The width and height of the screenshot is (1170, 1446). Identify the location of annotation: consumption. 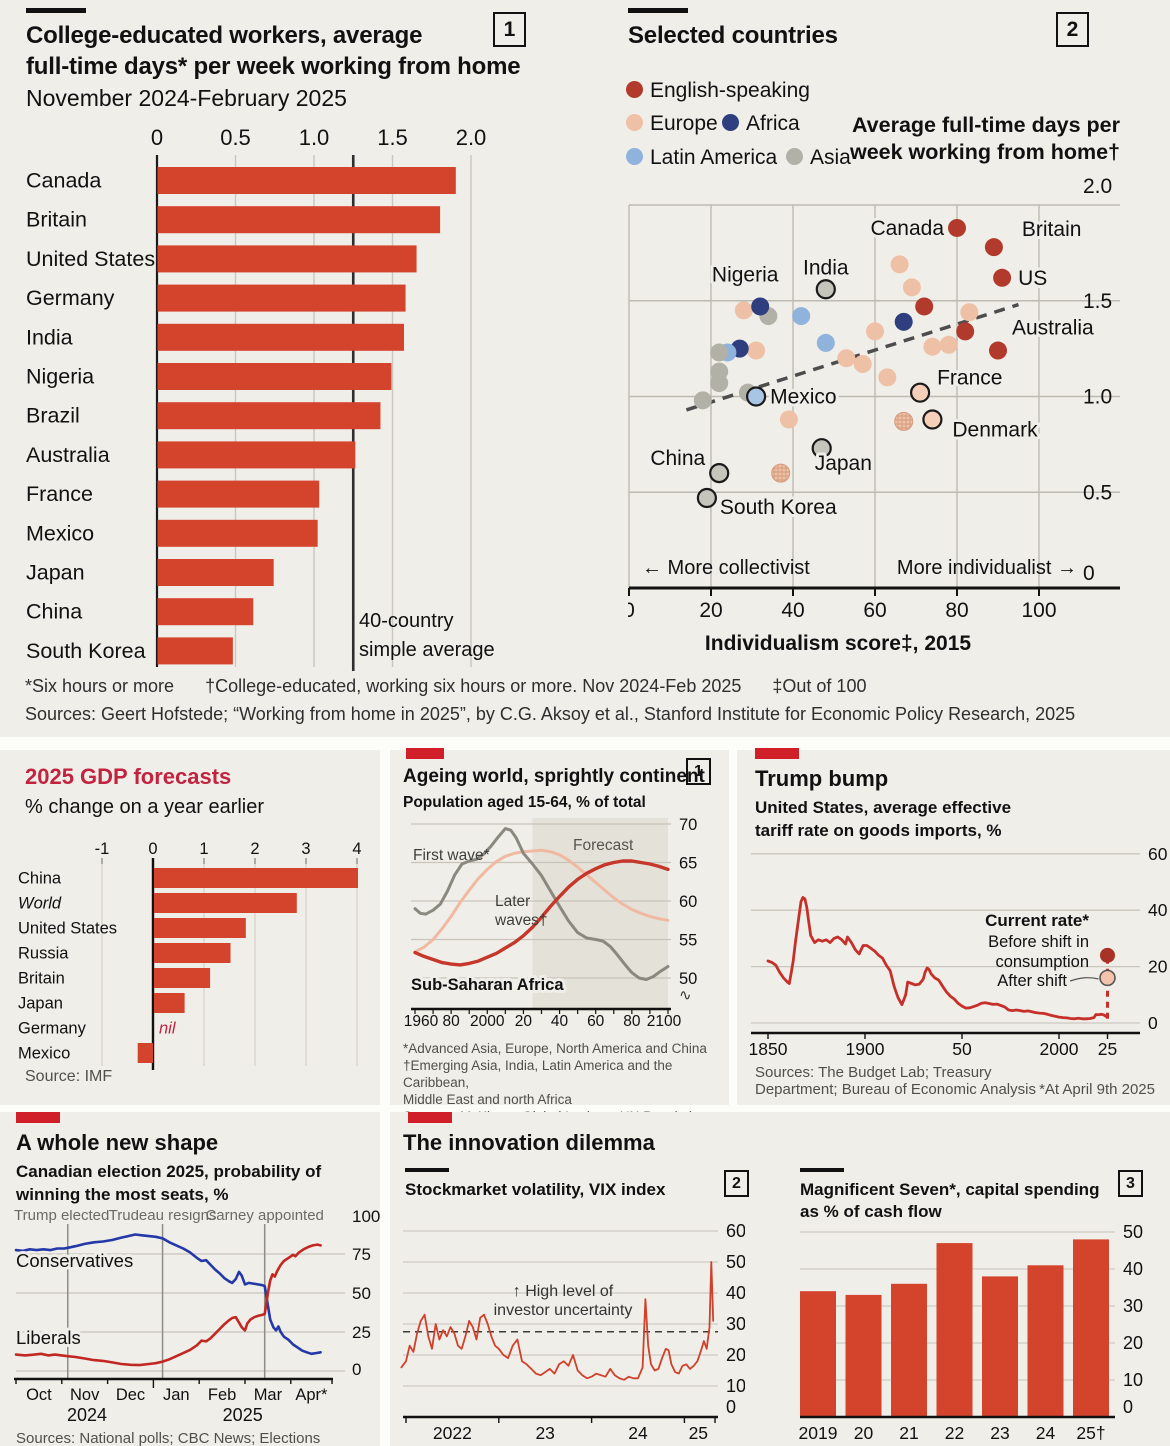
(1042, 962).